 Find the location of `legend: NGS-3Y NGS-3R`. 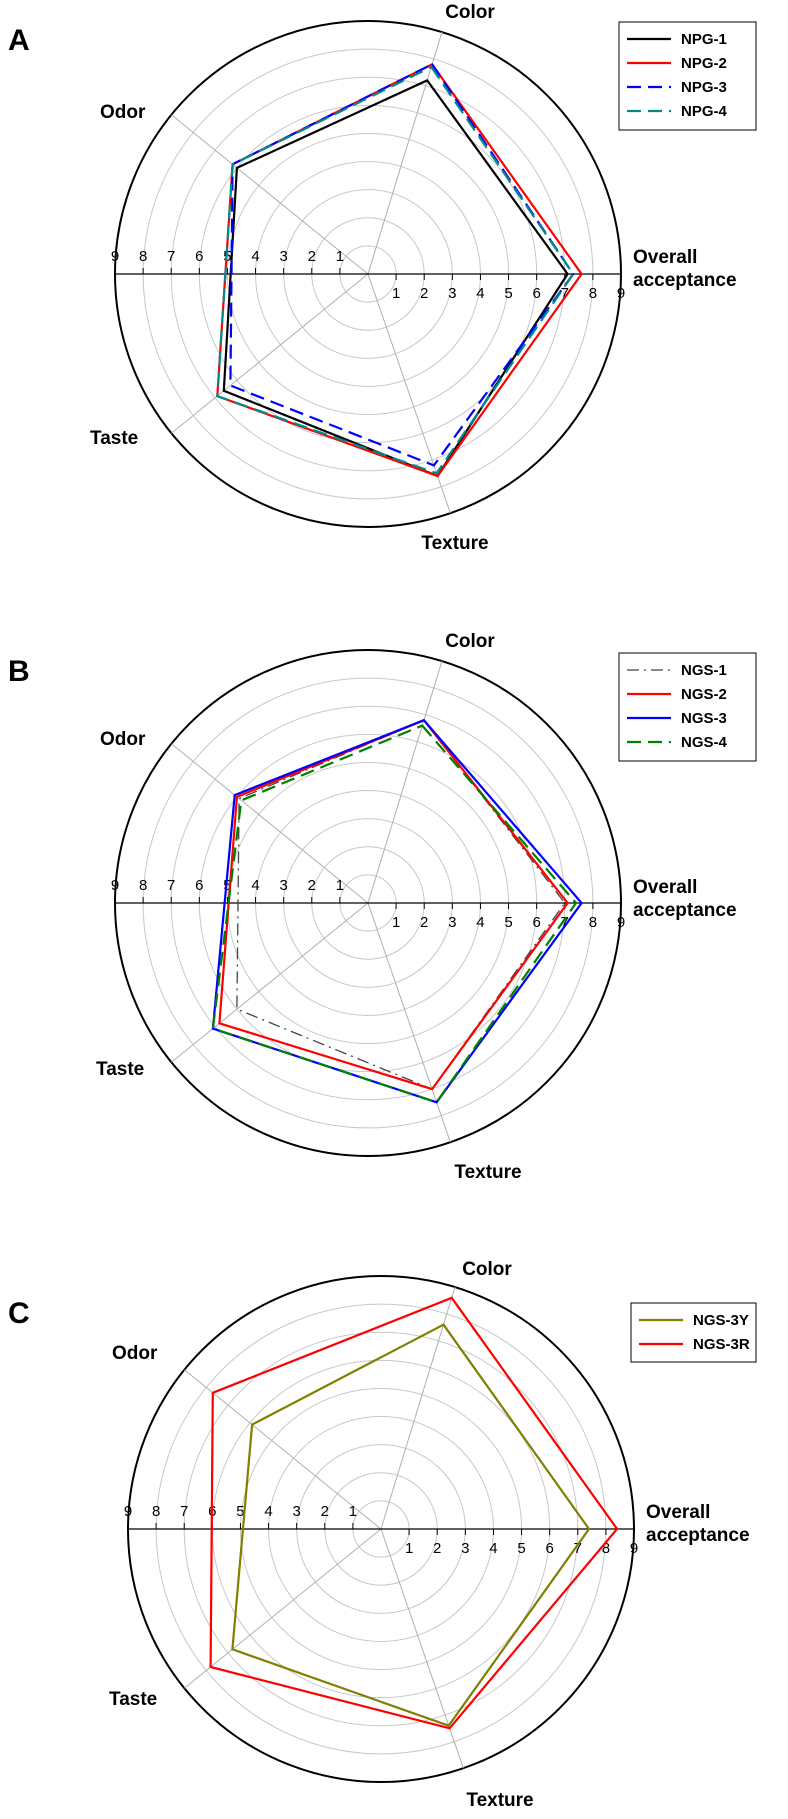

legend: NGS-3Y NGS-3R is located at coordinates (693, 1332).